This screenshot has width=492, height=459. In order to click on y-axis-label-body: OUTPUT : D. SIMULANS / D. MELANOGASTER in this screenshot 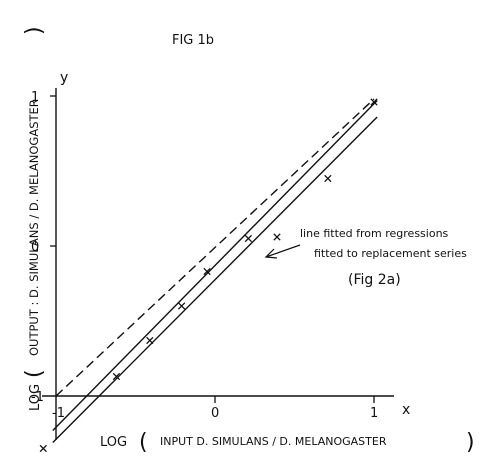, I will do `click(34, 227)`.